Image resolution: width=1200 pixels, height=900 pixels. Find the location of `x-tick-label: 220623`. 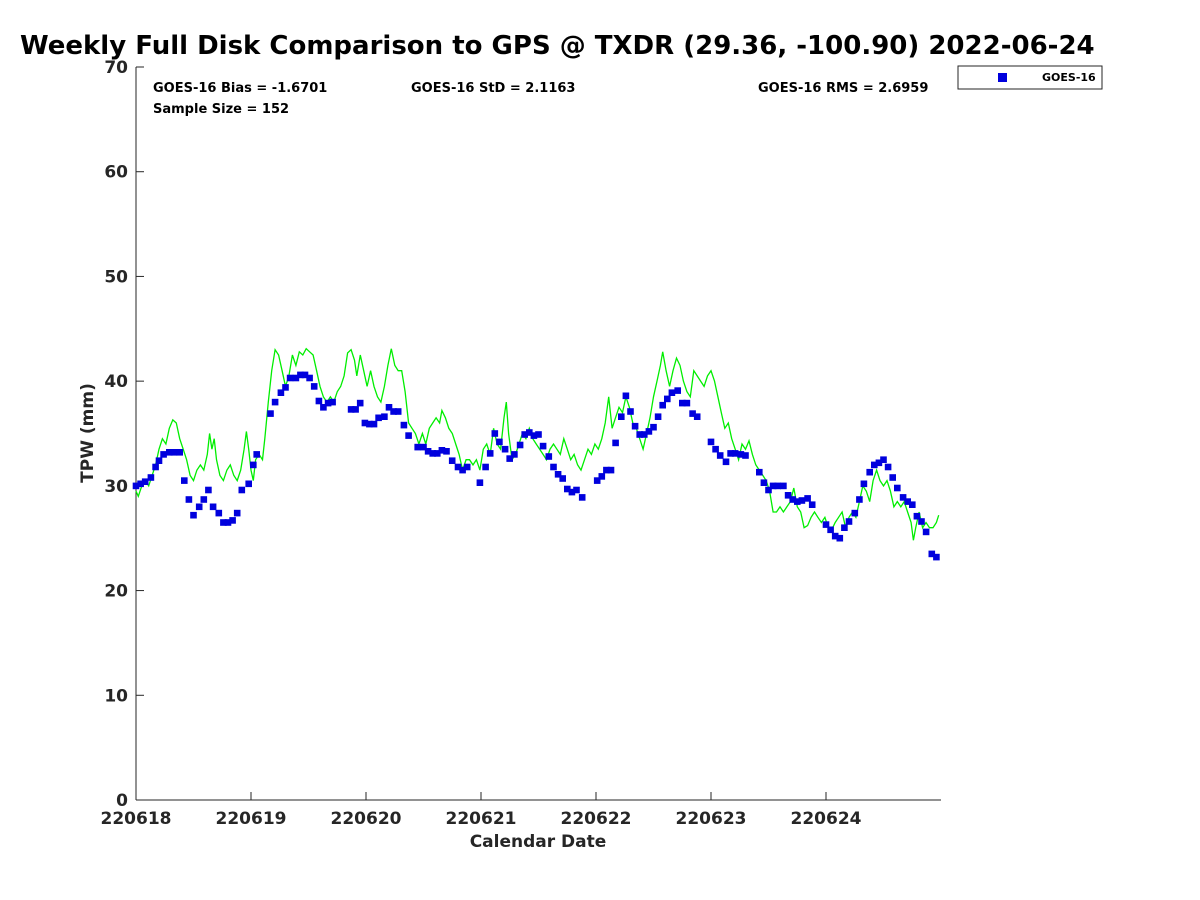

x-tick-label: 220623 is located at coordinates (711, 819).